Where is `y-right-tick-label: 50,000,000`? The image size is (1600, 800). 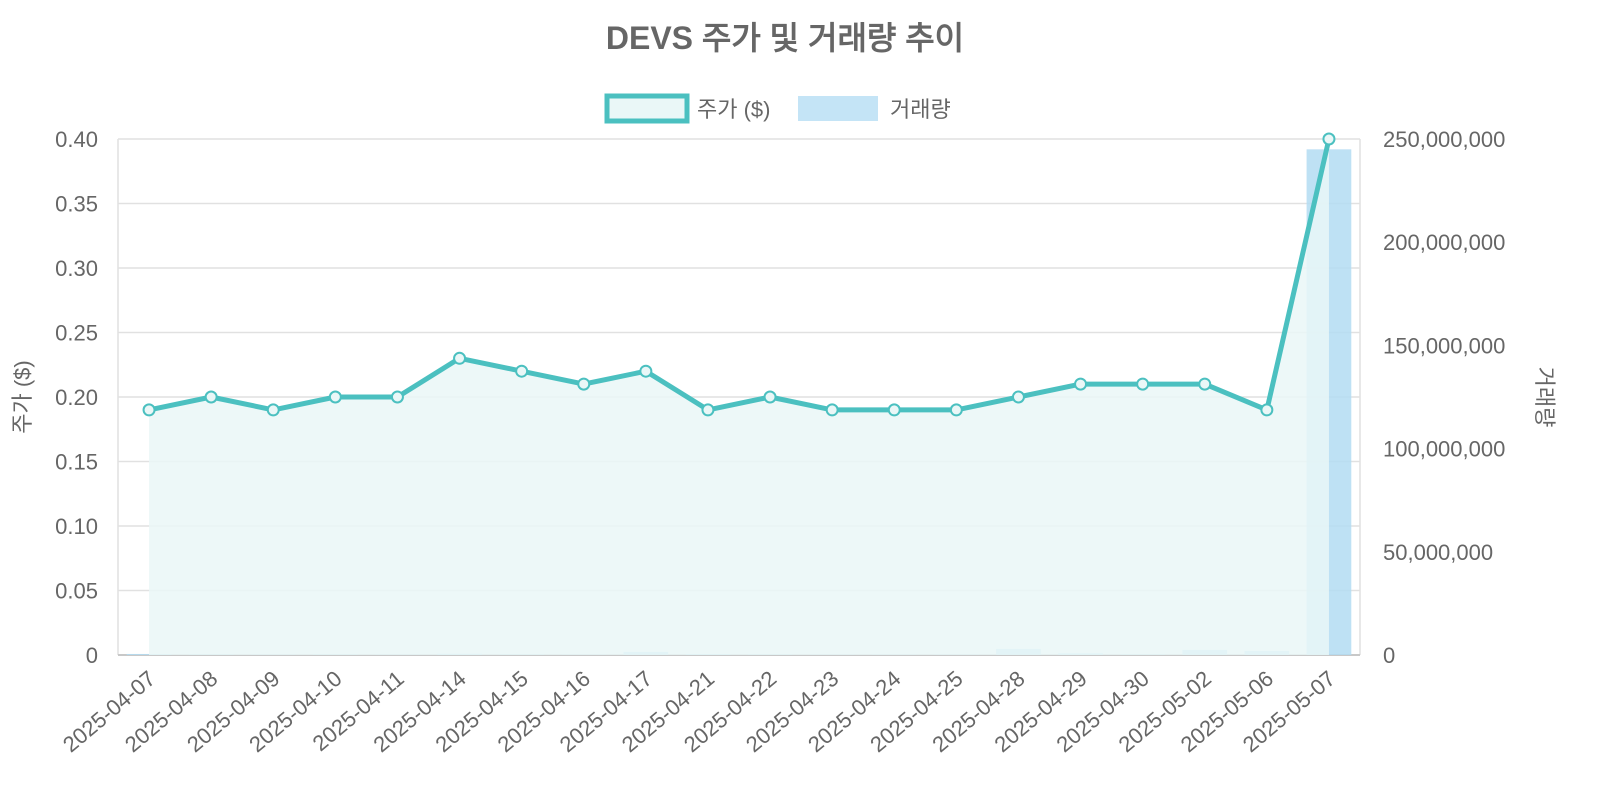
y-right-tick-label: 50,000,000 is located at coordinates (1438, 552).